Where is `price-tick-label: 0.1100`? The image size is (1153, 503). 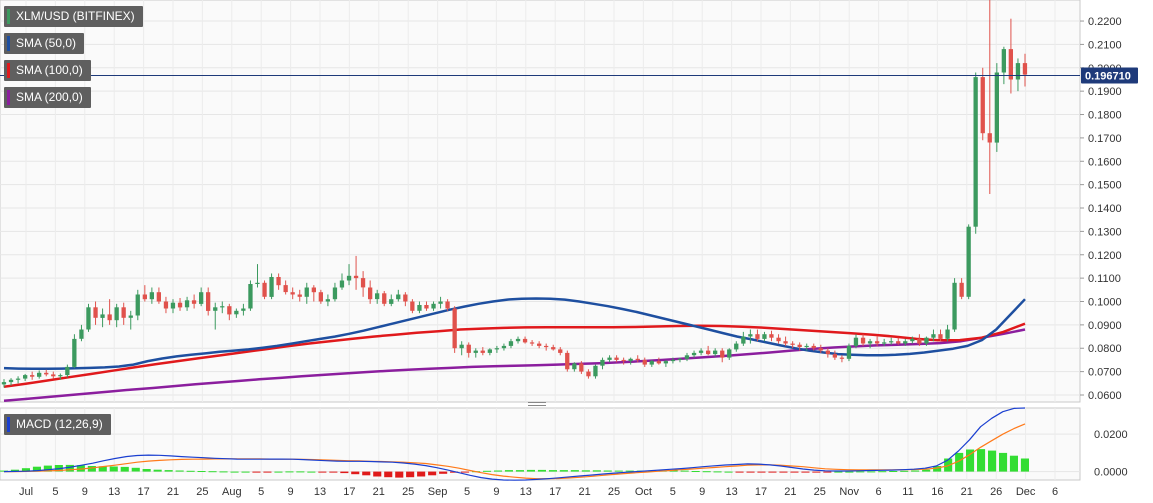 price-tick-label: 0.1100 is located at coordinates (1104, 279).